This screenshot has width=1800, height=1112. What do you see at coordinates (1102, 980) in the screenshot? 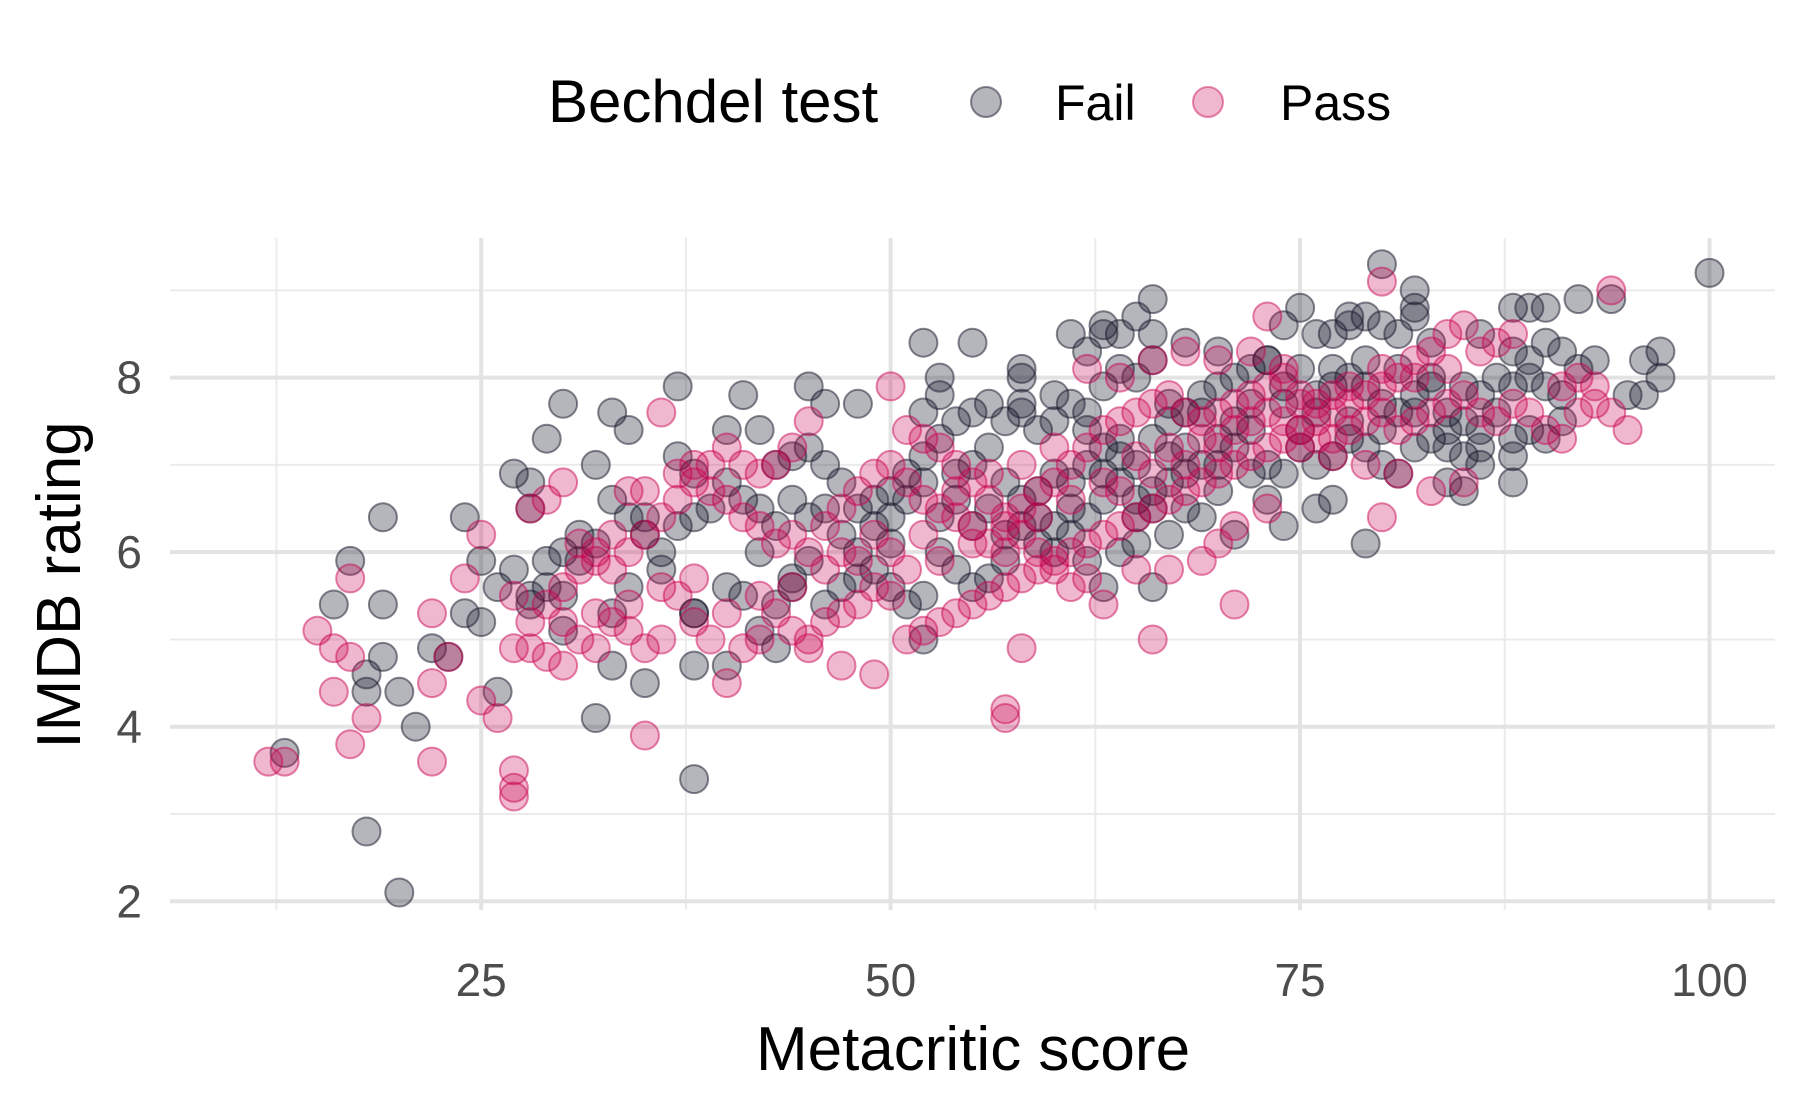
I see `x-tick-labels: 25 50 75 100` at bounding box center [1102, 980].